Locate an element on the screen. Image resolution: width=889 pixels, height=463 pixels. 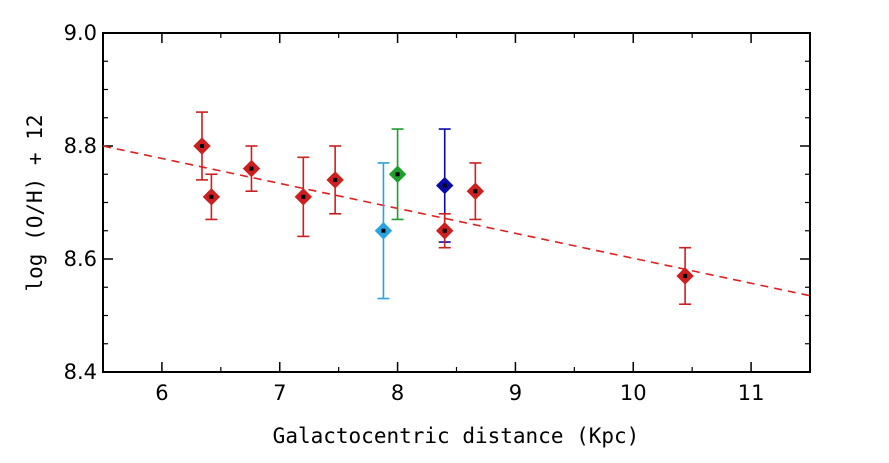
x-tick-label: 6 is located at coordinates (161, 393).